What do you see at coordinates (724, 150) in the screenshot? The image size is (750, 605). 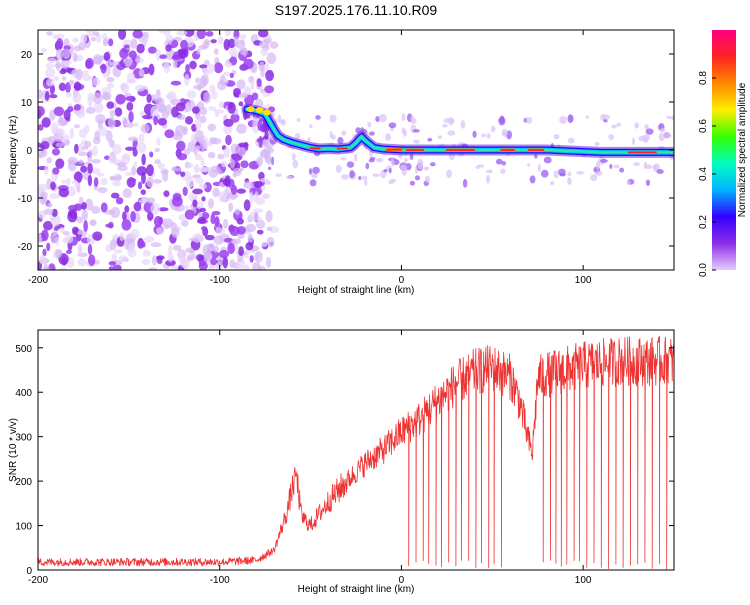 I see `colorbar-gradient` at bounding box center [724, 150].